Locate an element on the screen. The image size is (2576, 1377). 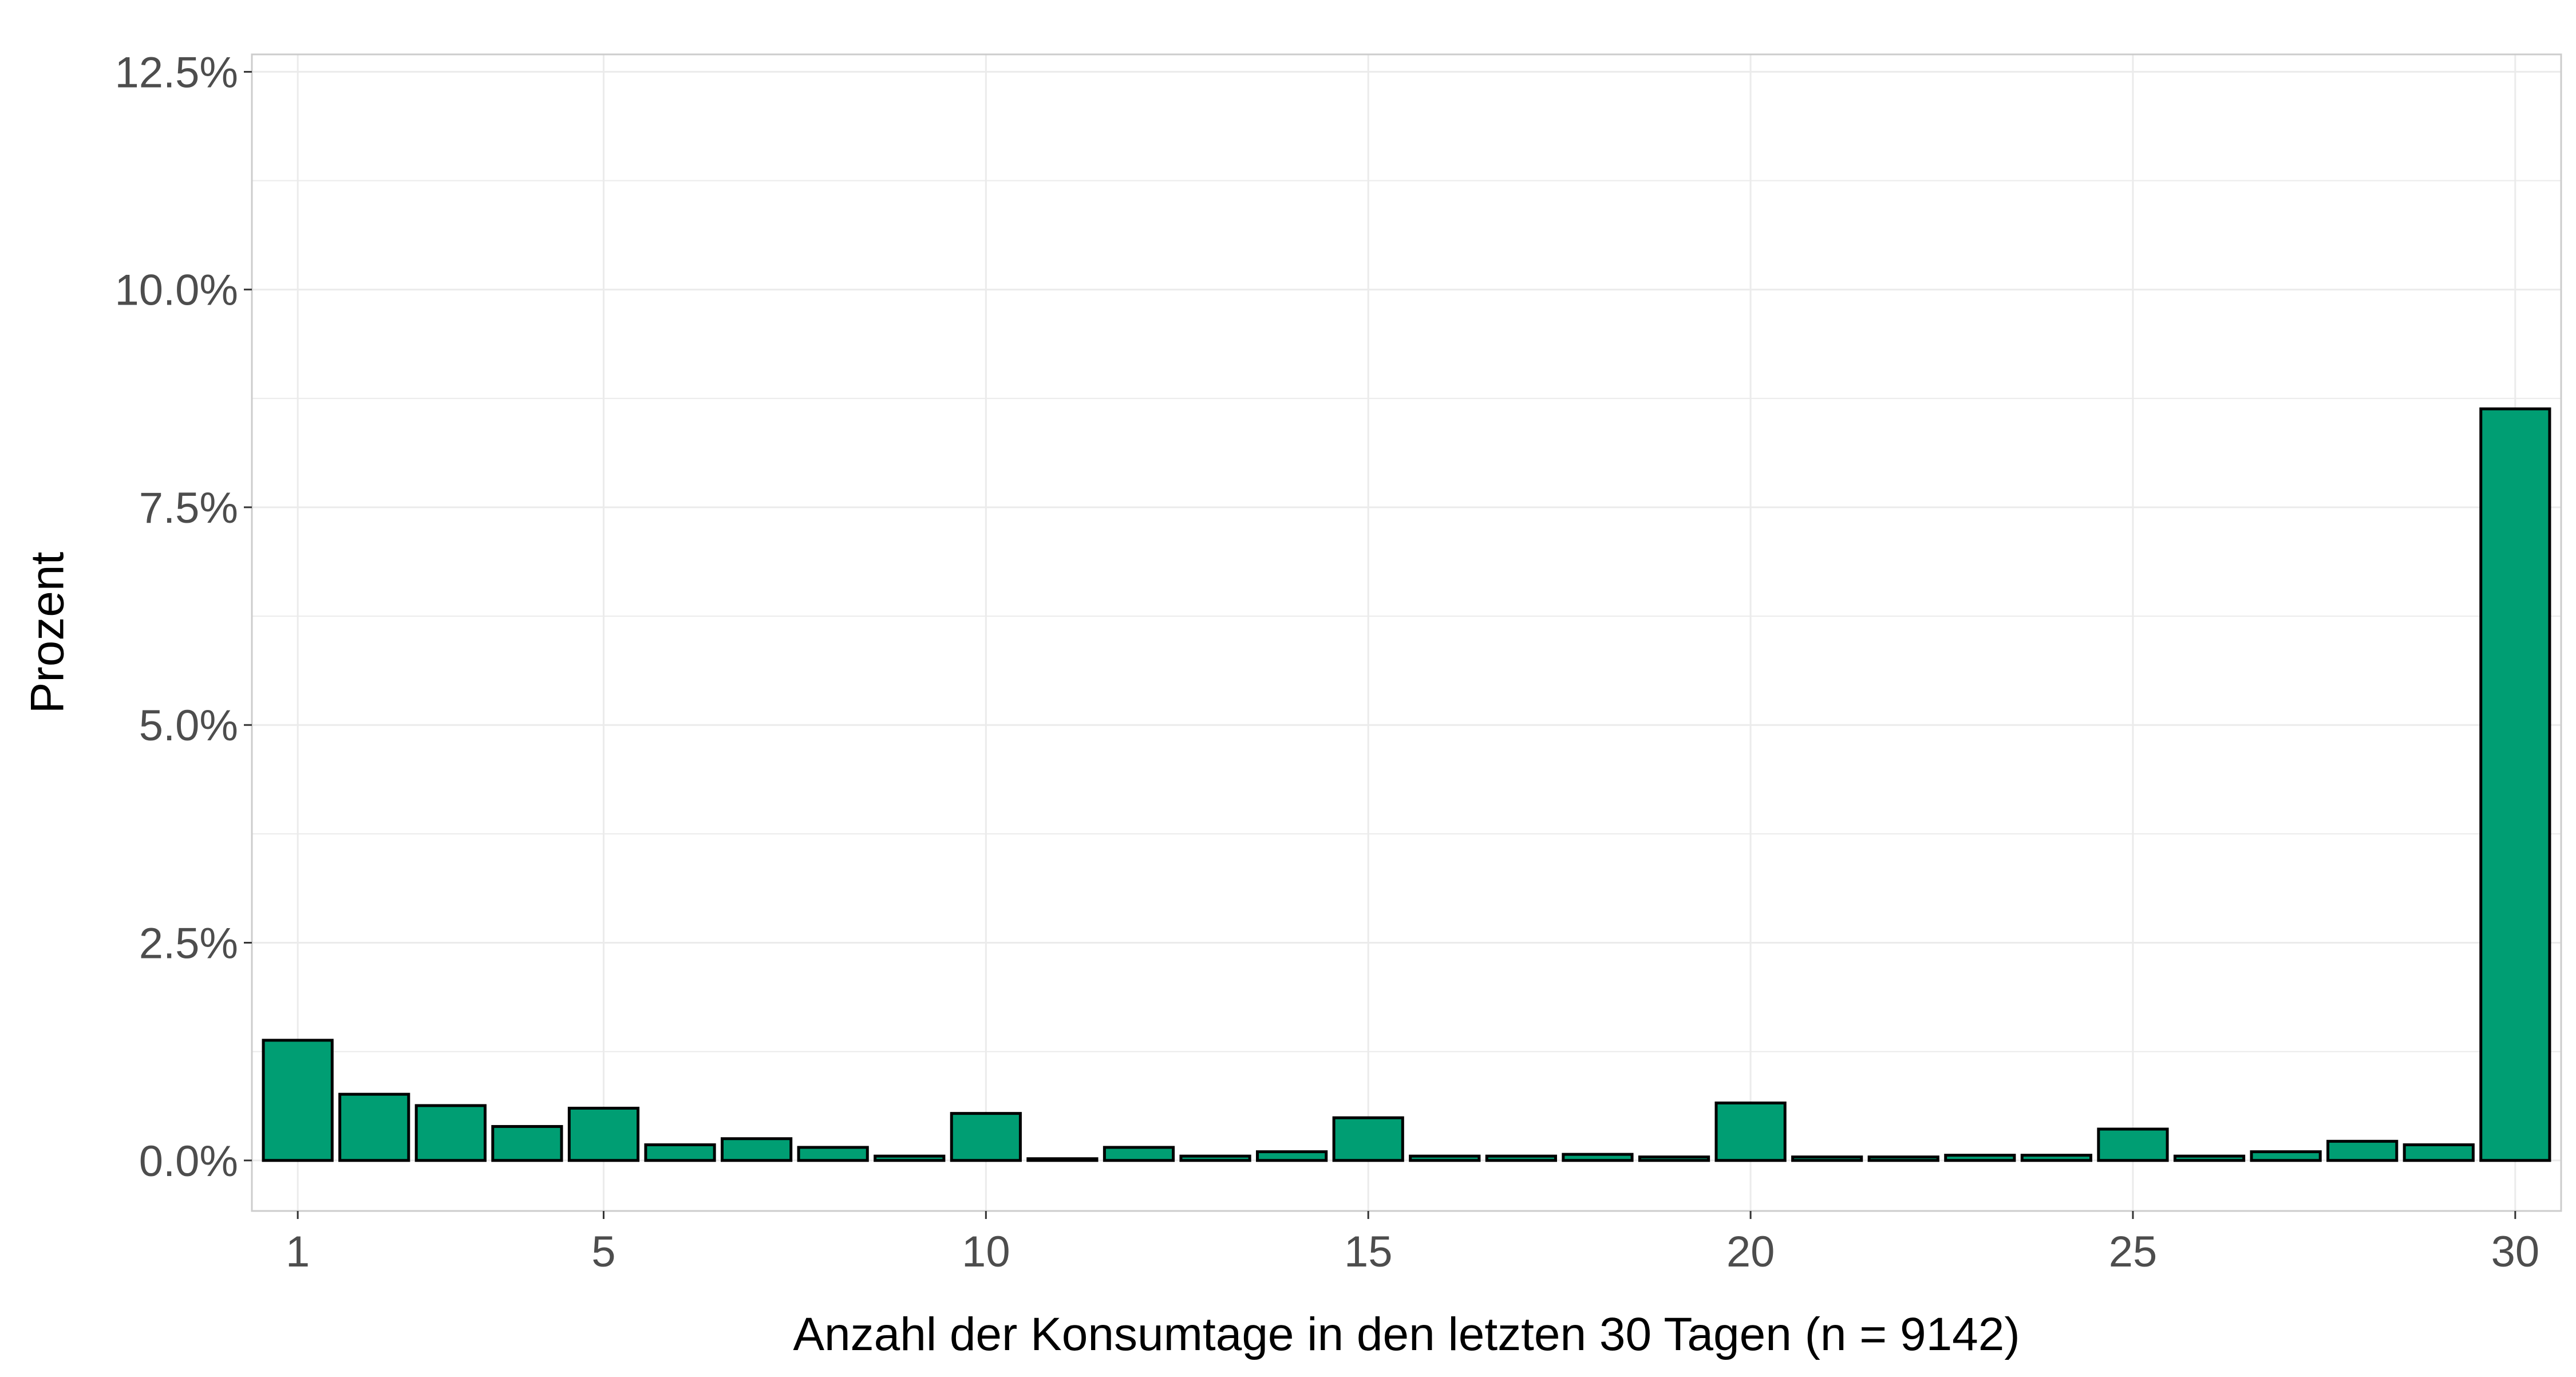
y-axis-ticks: 0.0% 2.5% 5.0% 7.5% 10.0% 12.5% is located at coordinates (183, 617).